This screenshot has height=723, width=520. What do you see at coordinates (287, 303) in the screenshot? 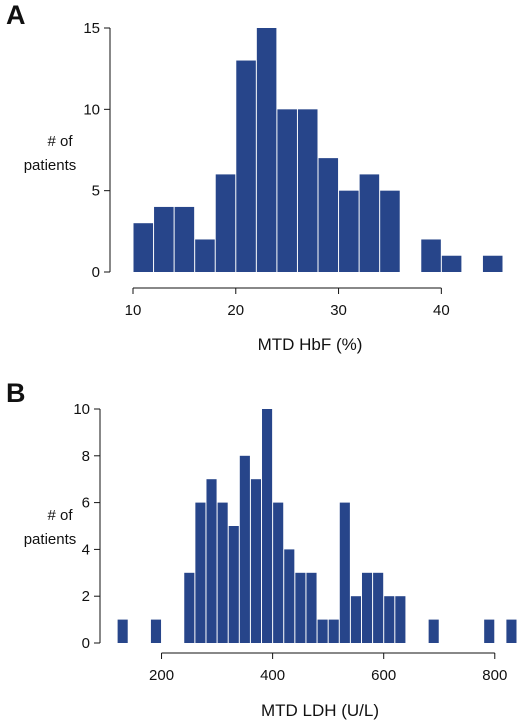
I see `x-axis-a: 10 20 30 40` at bounding box center [287, 303].